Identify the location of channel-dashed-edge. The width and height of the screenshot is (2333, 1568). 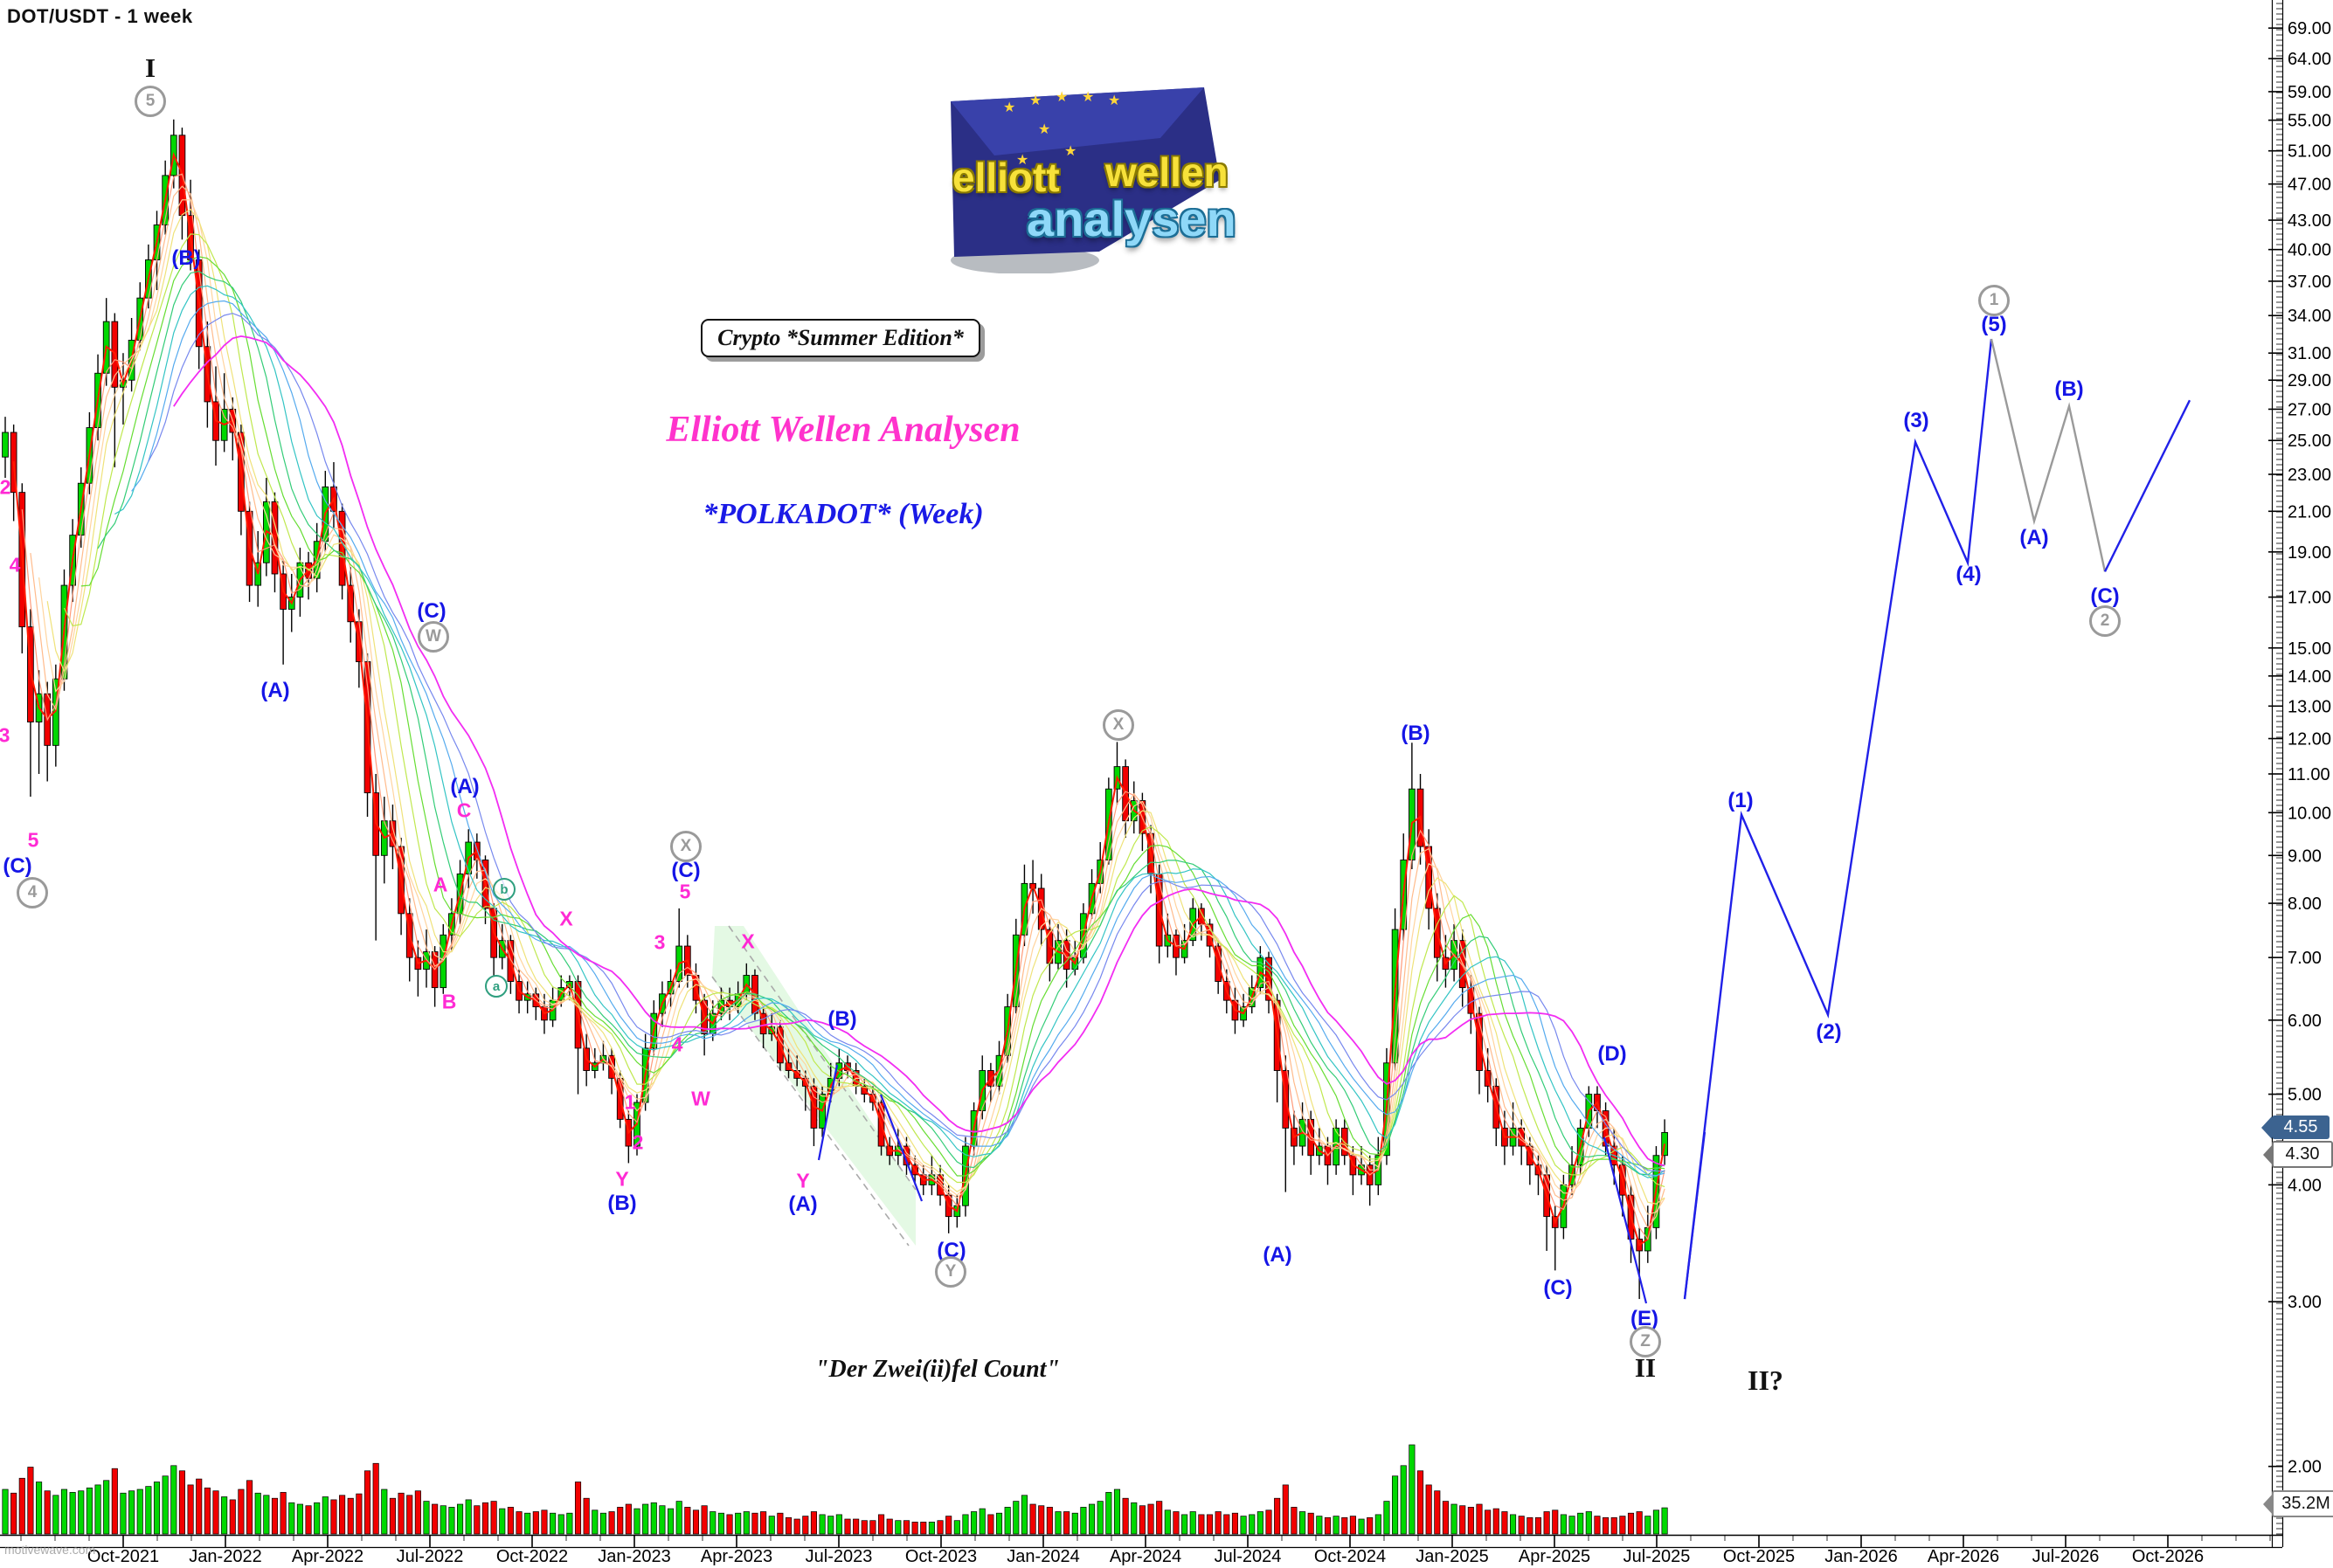
(811, 1111).